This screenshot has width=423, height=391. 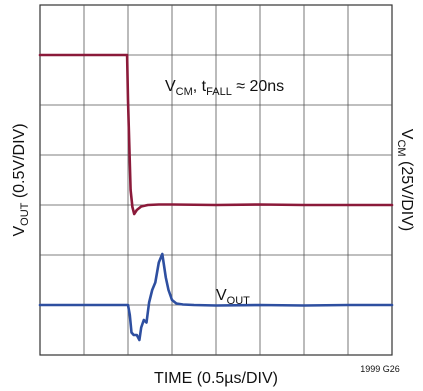 I want to click on y-axis-label-left: VOUT (0.5V/DIV), so click(x=21, y=179).